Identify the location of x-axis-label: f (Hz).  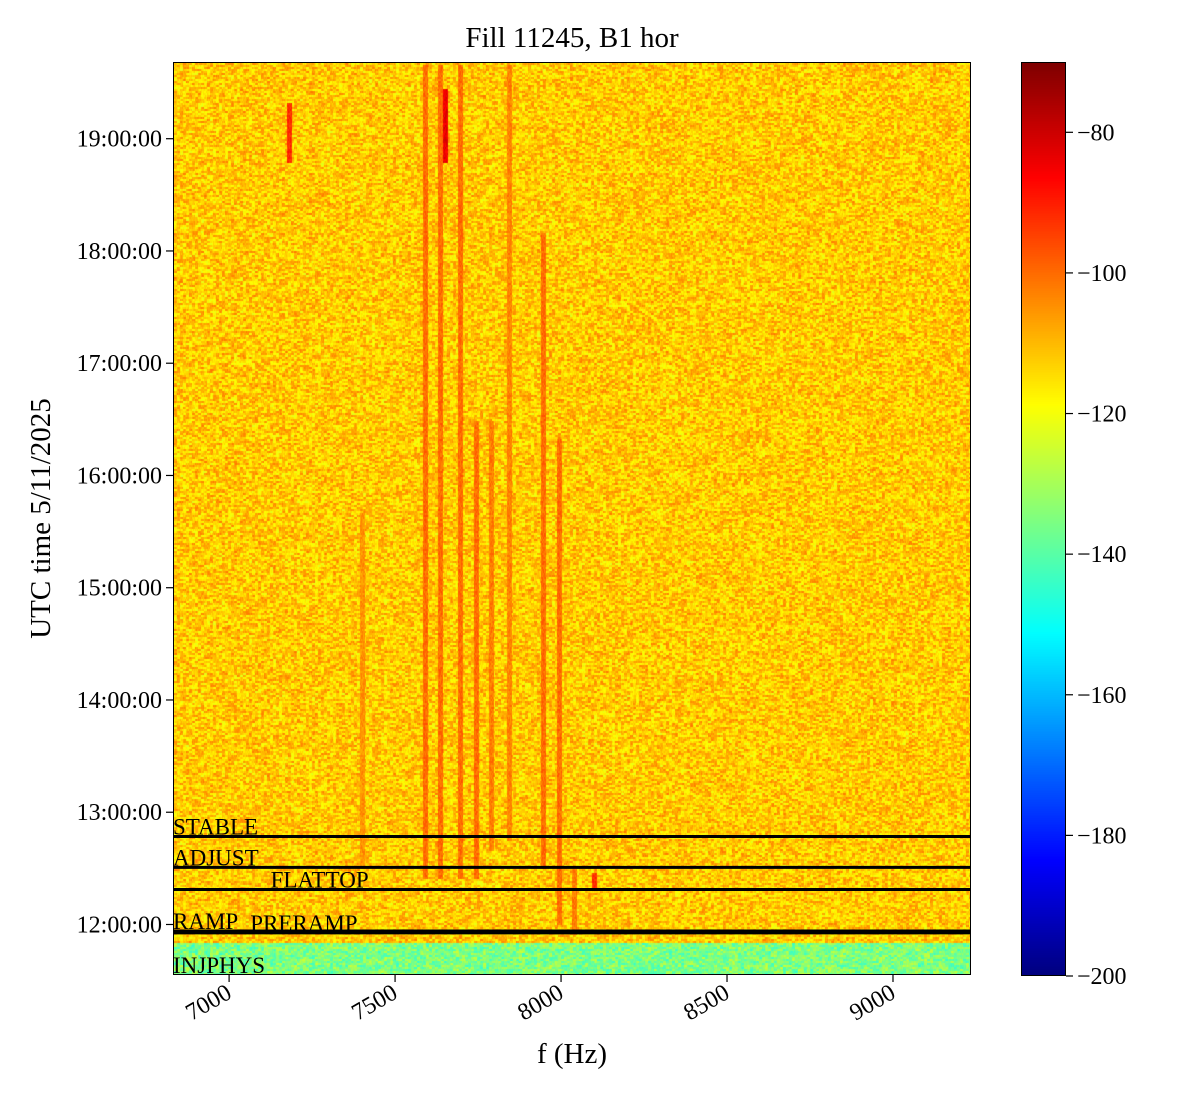
(572, 1054).